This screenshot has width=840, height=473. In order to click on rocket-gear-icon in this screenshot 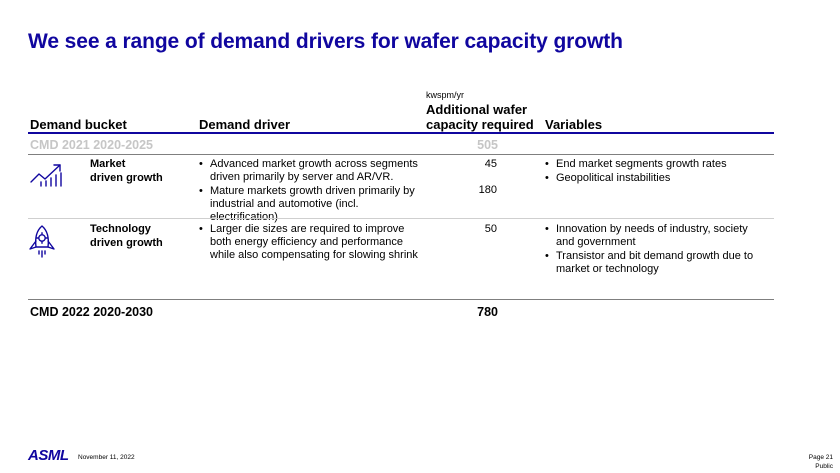, I will do `click(42, 241)`.